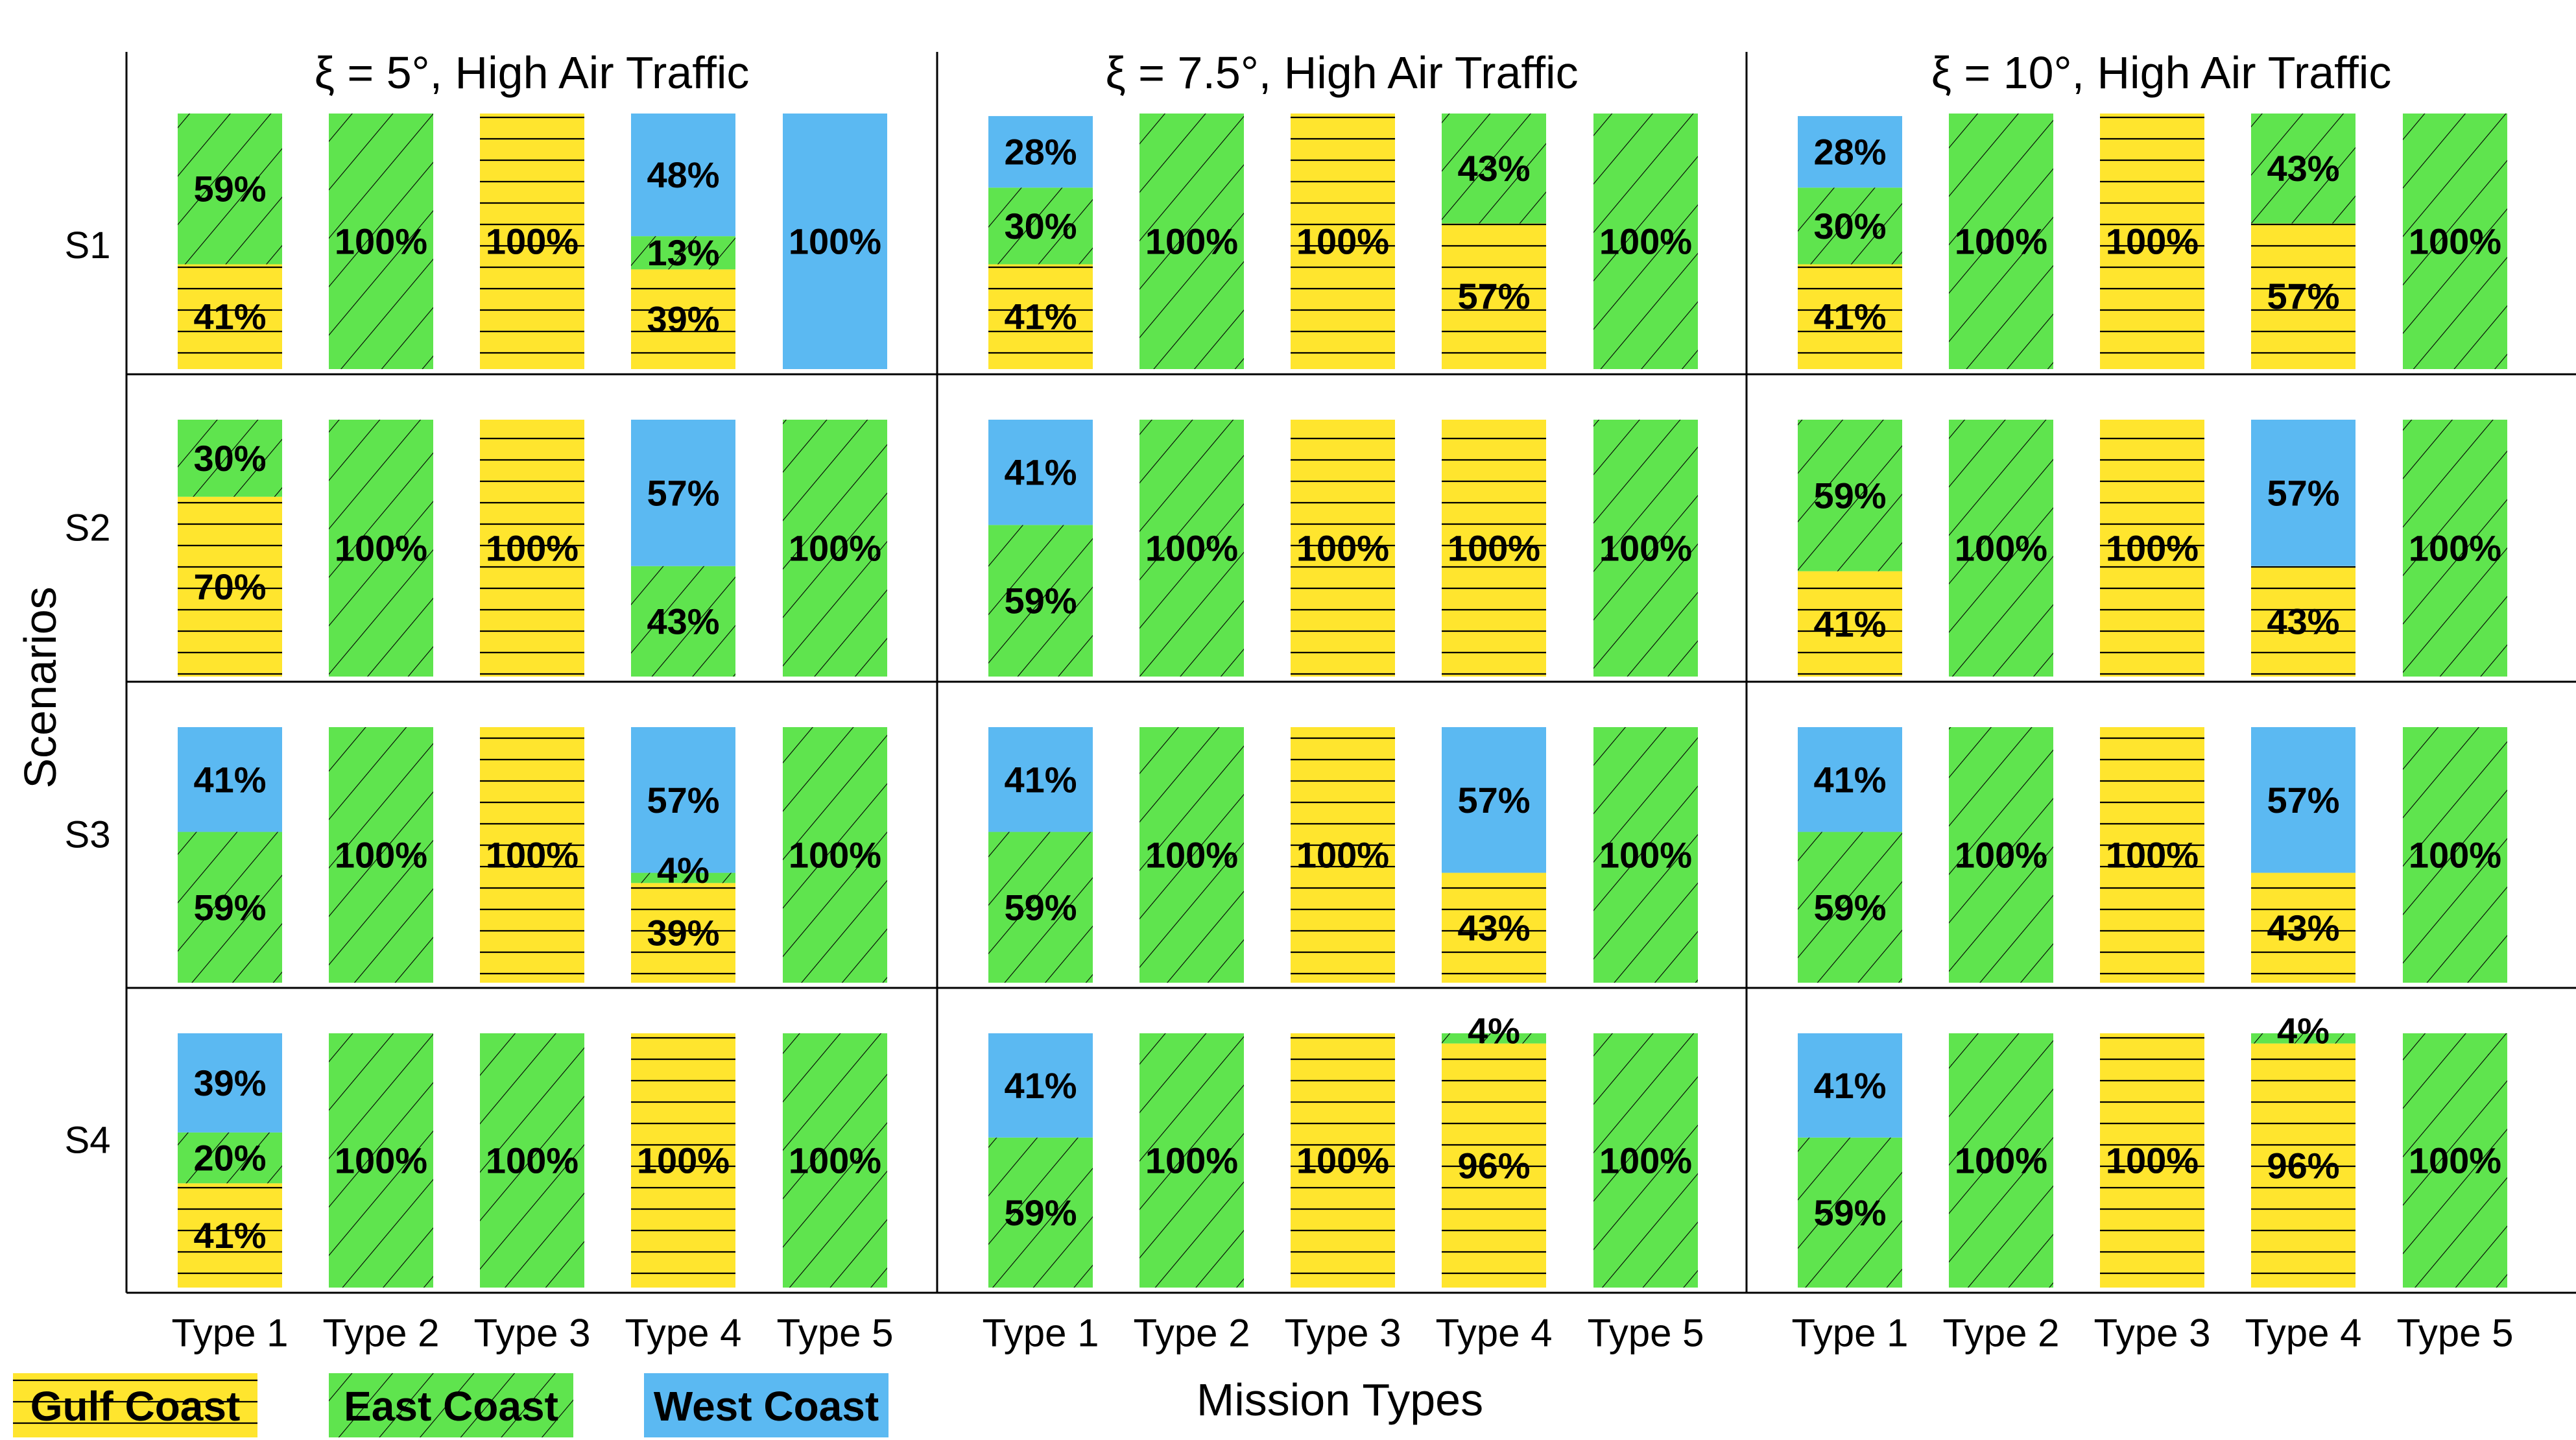 The width and height of the screenshot is (2576, 1440). What do you see at coordinates (1040, 226) in the screenshot?
I see `bar-label-p2-s1-t1-2: 30%` at bounding box center [1040, 226].